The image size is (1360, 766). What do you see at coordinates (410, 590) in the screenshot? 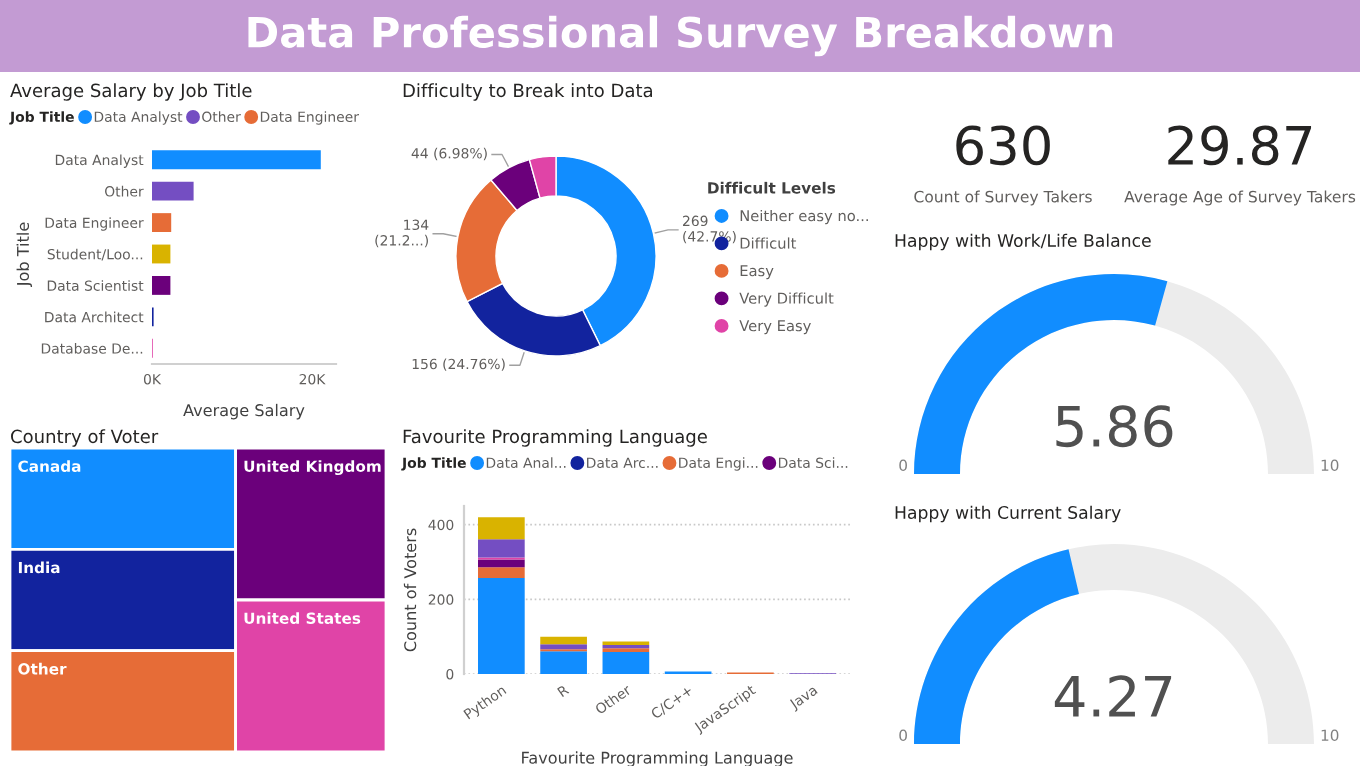
I see `y-axis-title: Count of Voters` at bounding box center [410, 590].